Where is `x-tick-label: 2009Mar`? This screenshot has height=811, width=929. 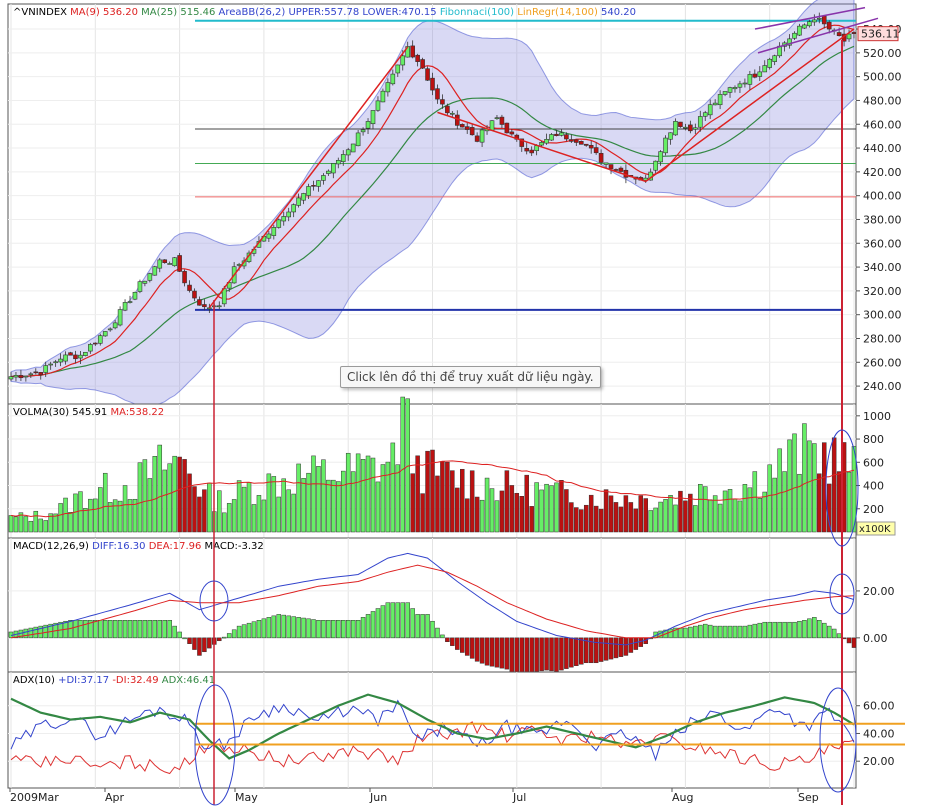
x-tick-label: 2009Mar is located at coordinates (34, 797).